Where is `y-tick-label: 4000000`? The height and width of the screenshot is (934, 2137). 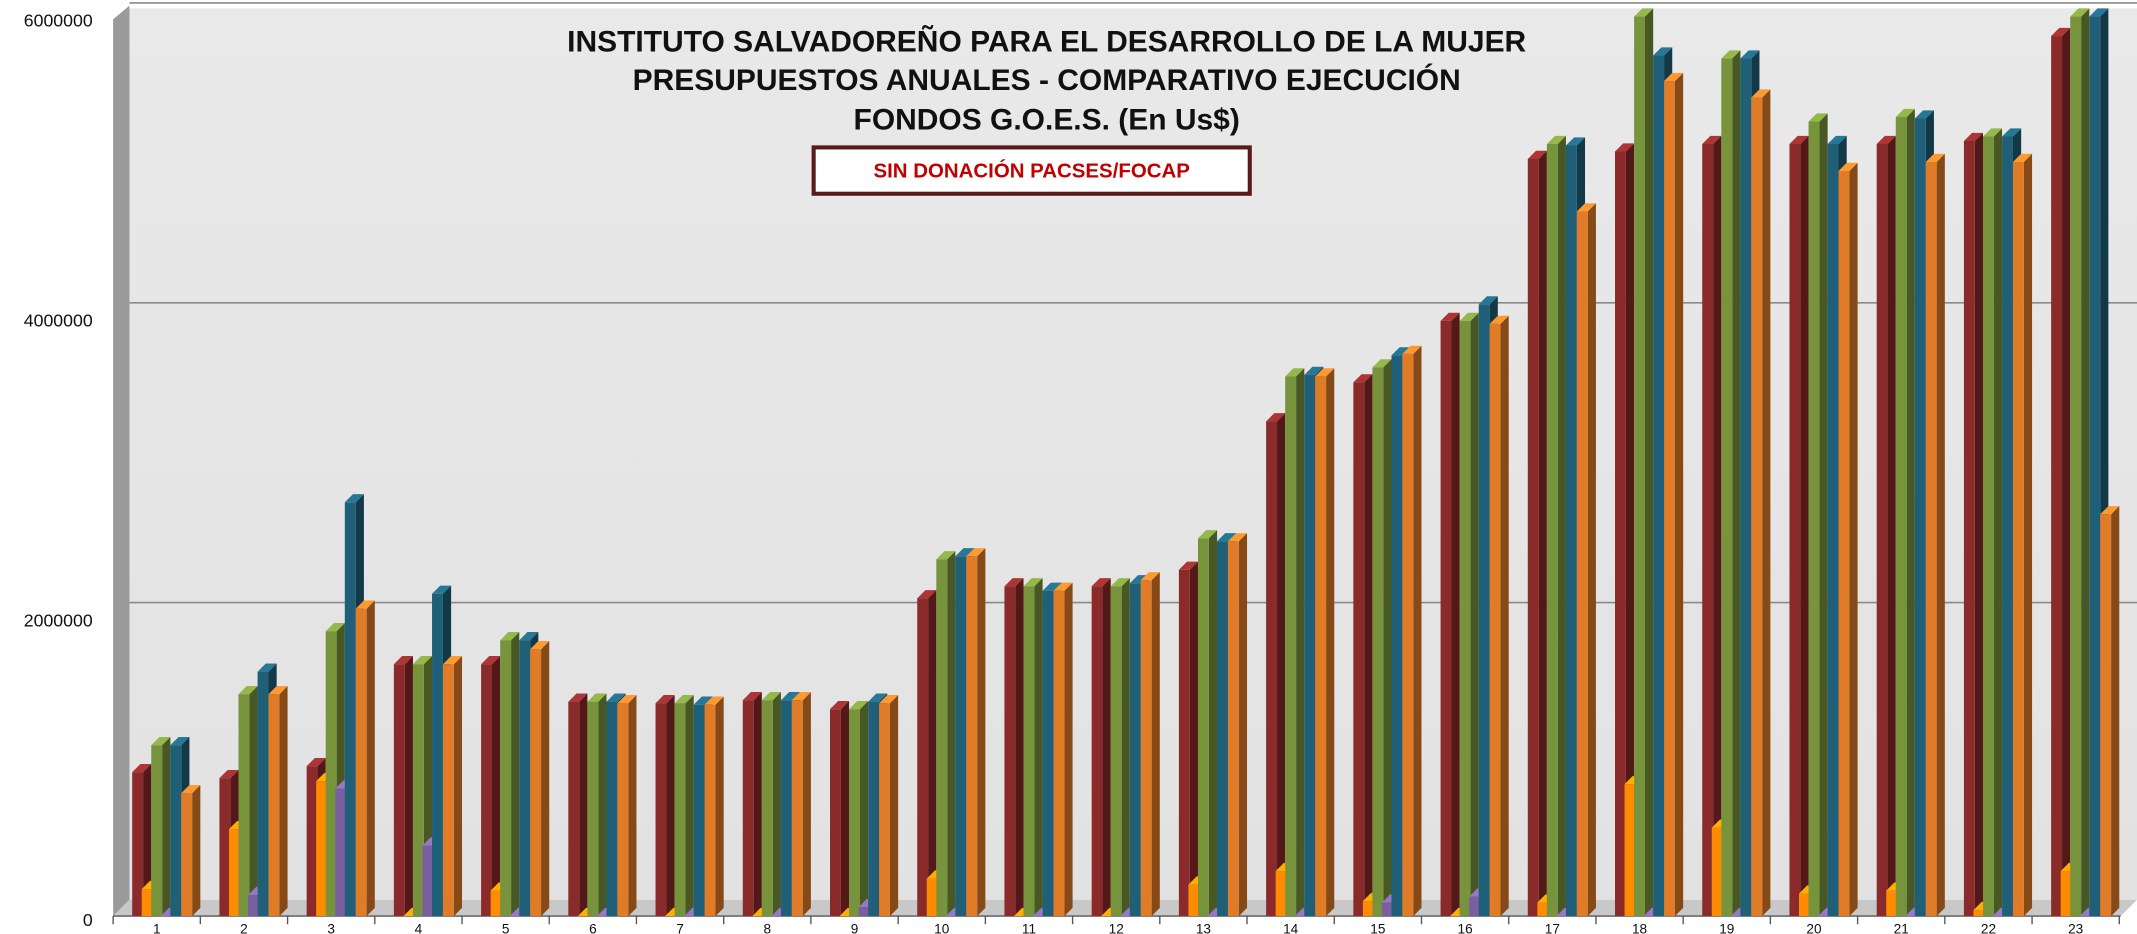
y-tick-label: 4000000 is located at coordinates (58, 321).